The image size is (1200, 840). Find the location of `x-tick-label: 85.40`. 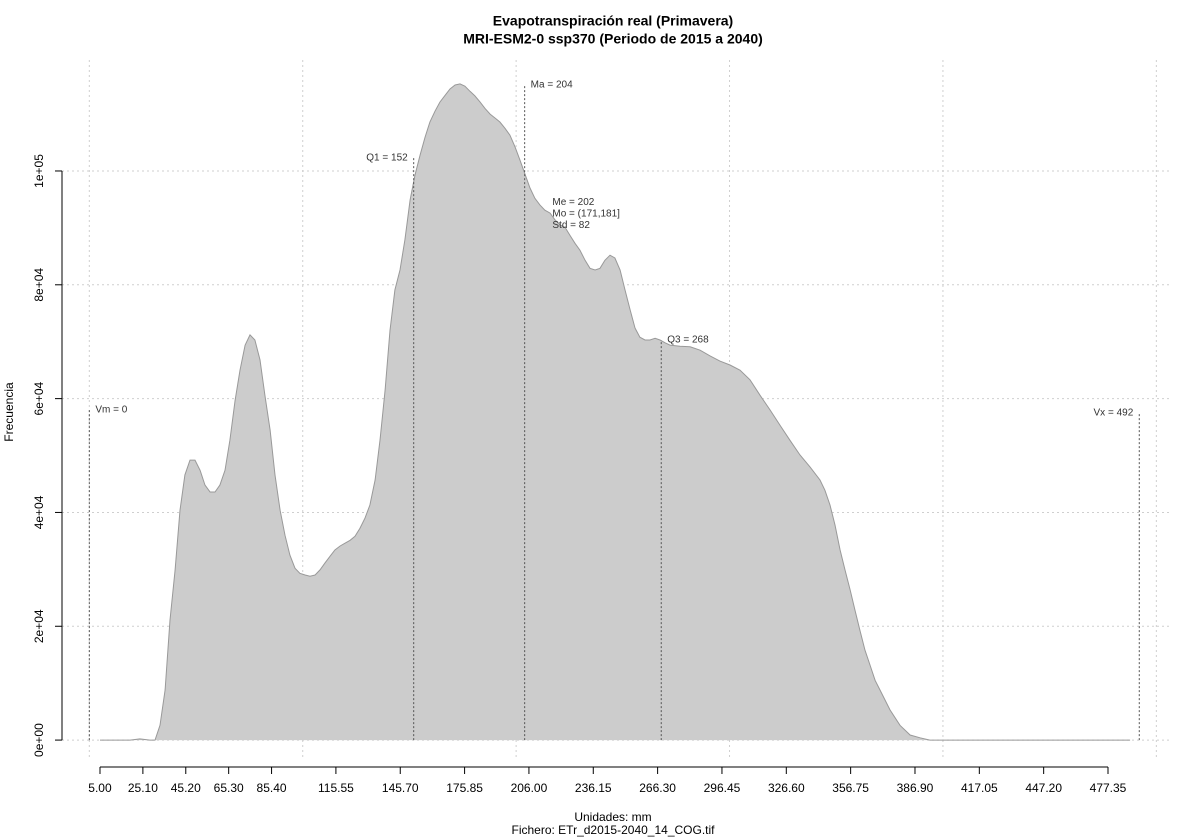

x-tick-label: 85.40 is located at coordinates (272, 788).